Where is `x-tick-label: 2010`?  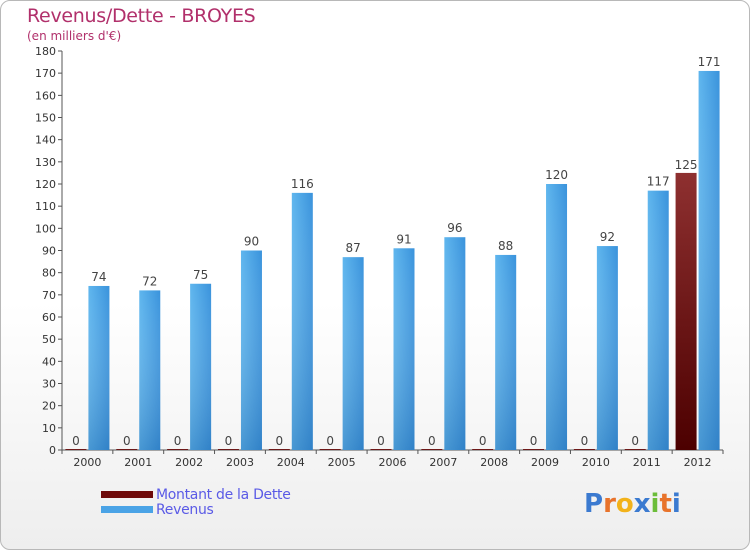
x-tick-label: 2010 is located at coordinates (596, 462).